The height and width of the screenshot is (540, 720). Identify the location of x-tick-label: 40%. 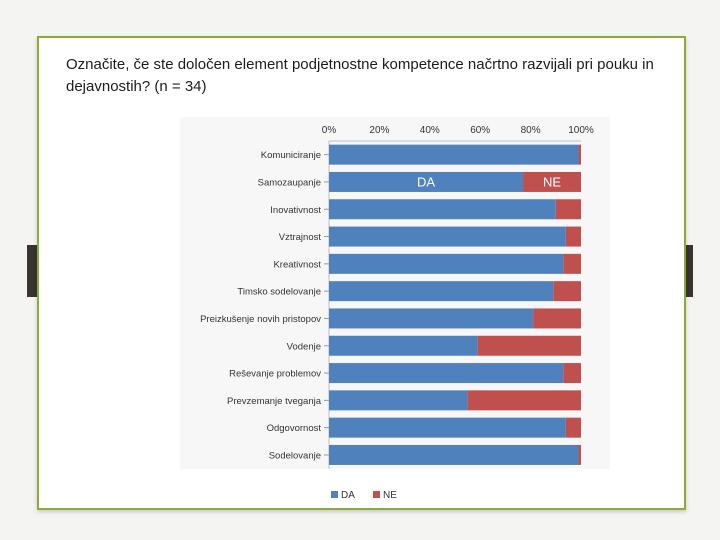
(430, 130).